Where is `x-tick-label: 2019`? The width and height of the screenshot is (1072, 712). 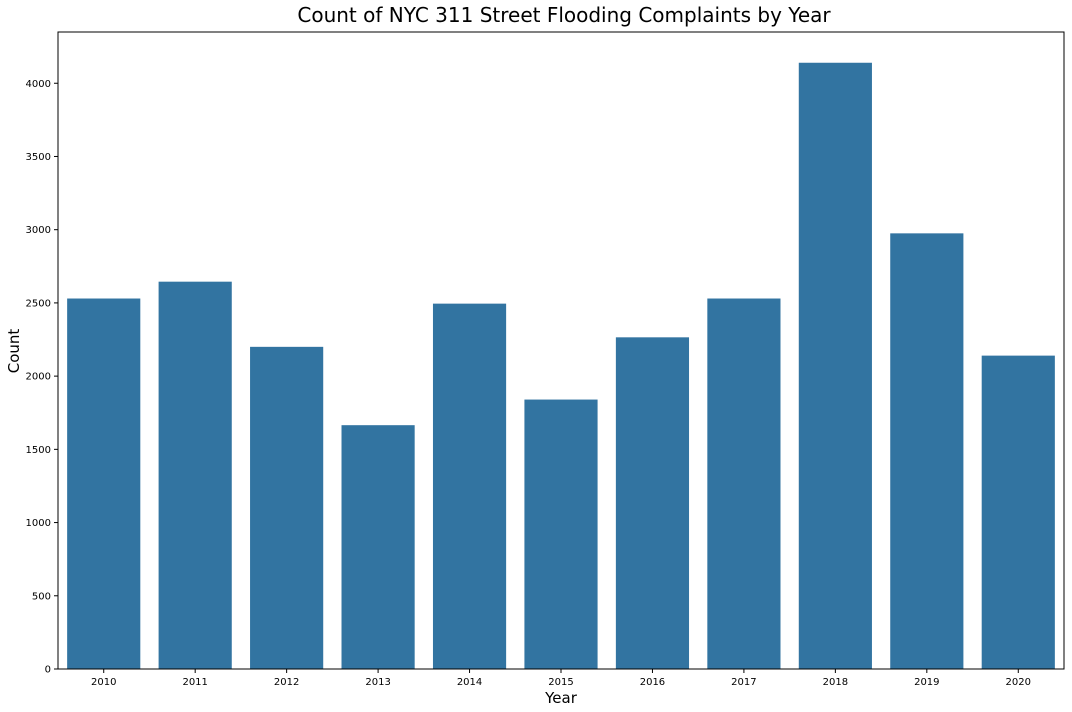
x-tick-label: 2019 is located at coordinates (926, 682).